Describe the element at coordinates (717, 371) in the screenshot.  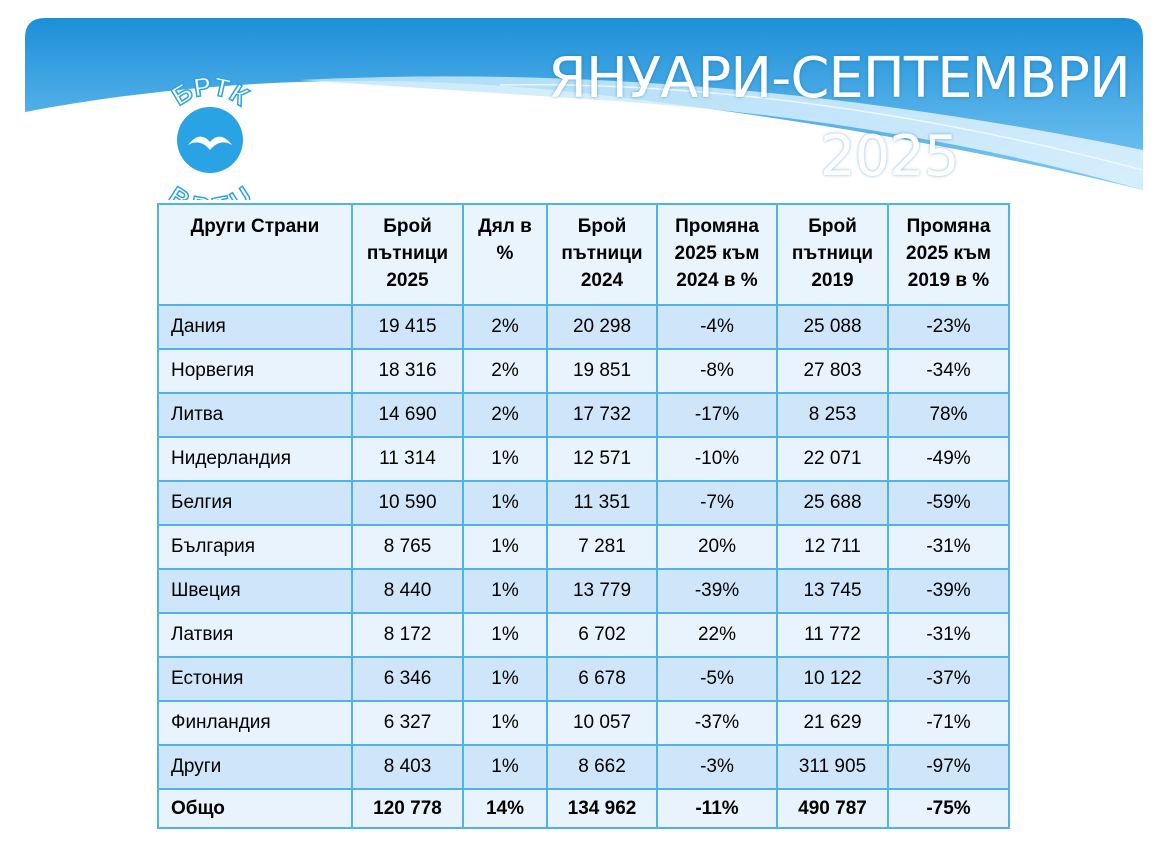
I see `table-cell: -8%` at that location.